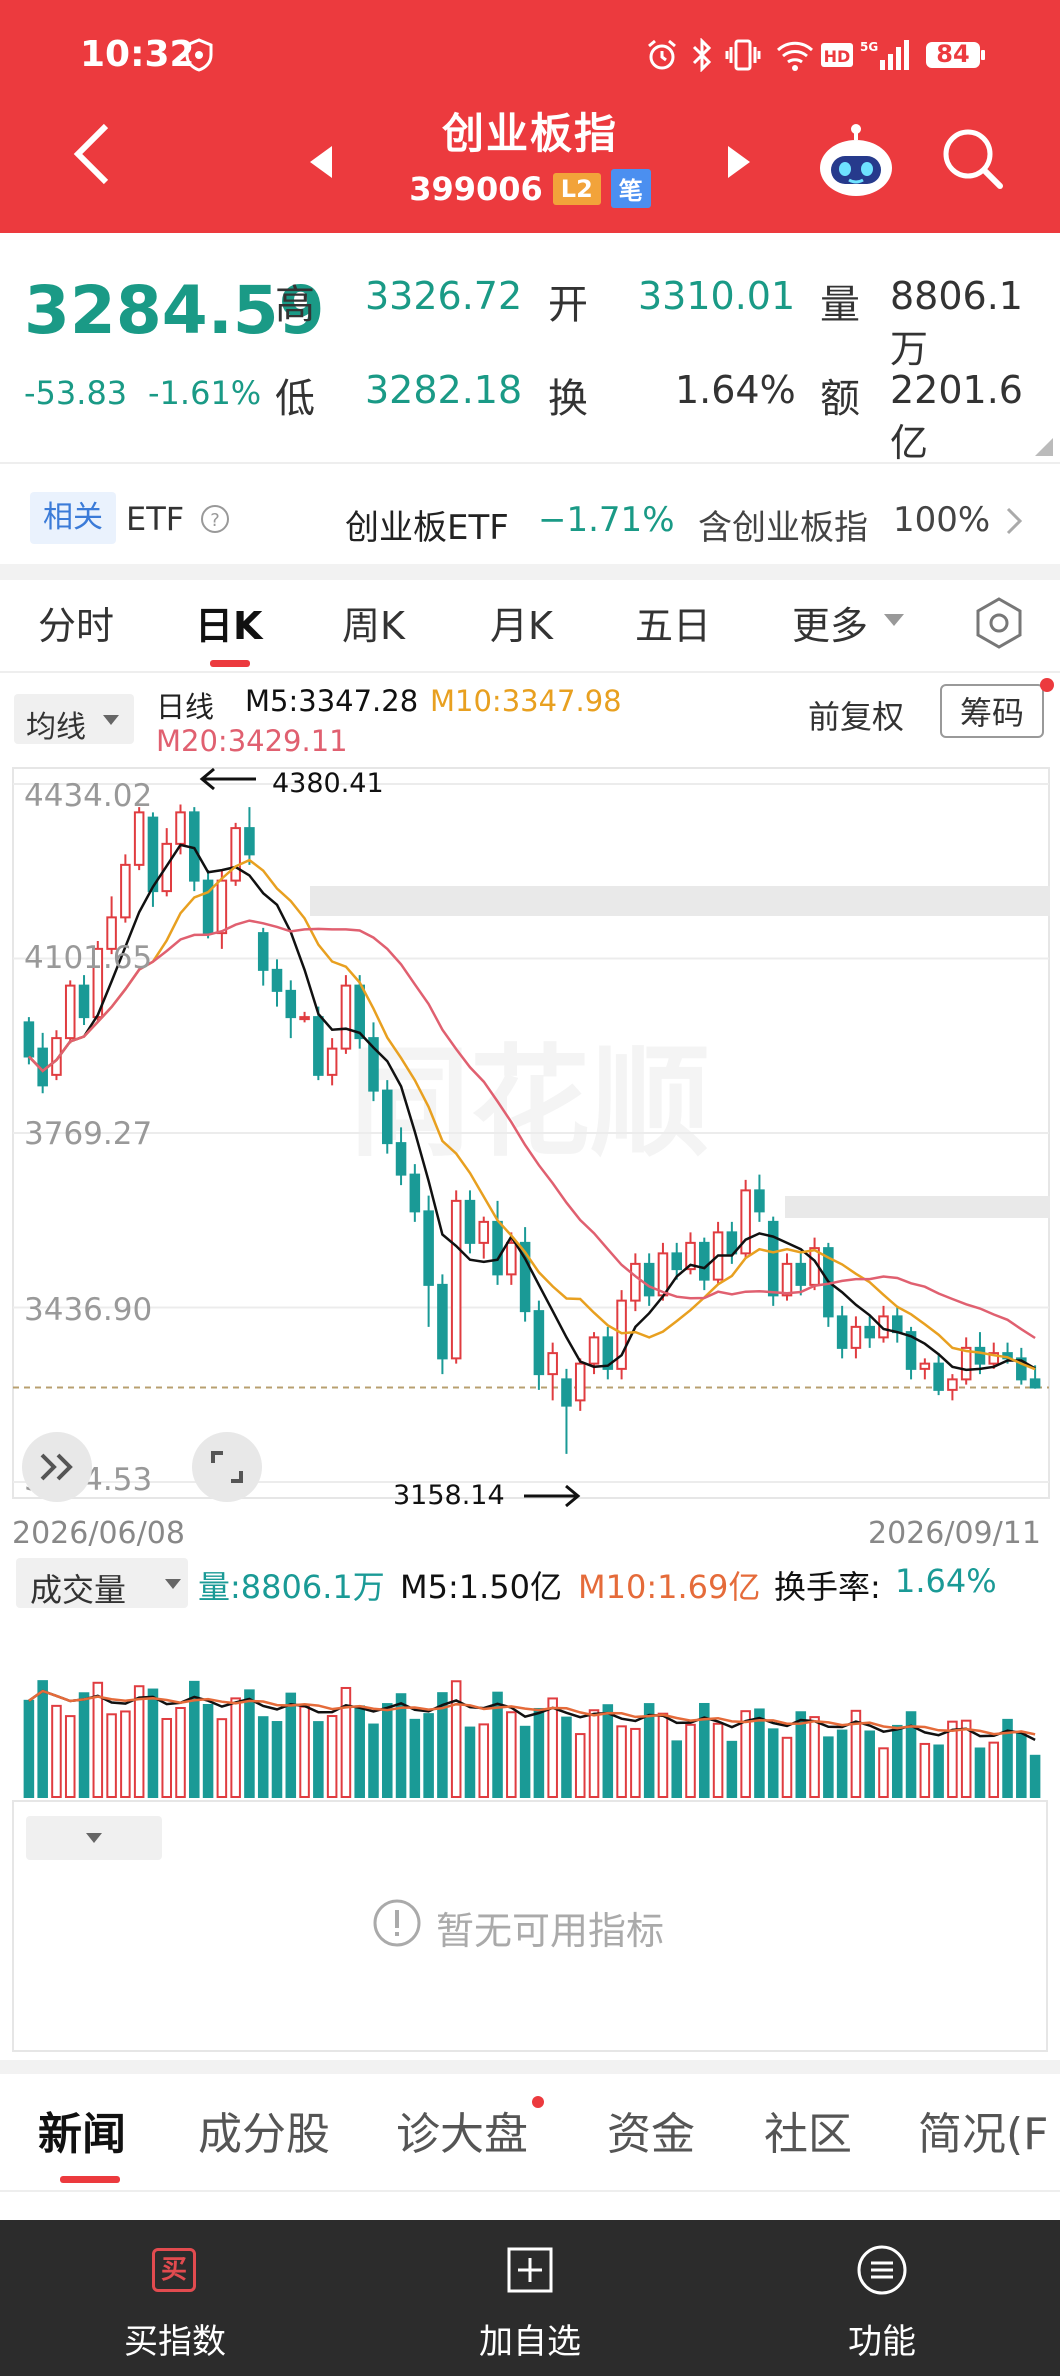 This screenshot has height=2376, width=1060. I want to click on chips-button: 筹码, so click(992, 711).